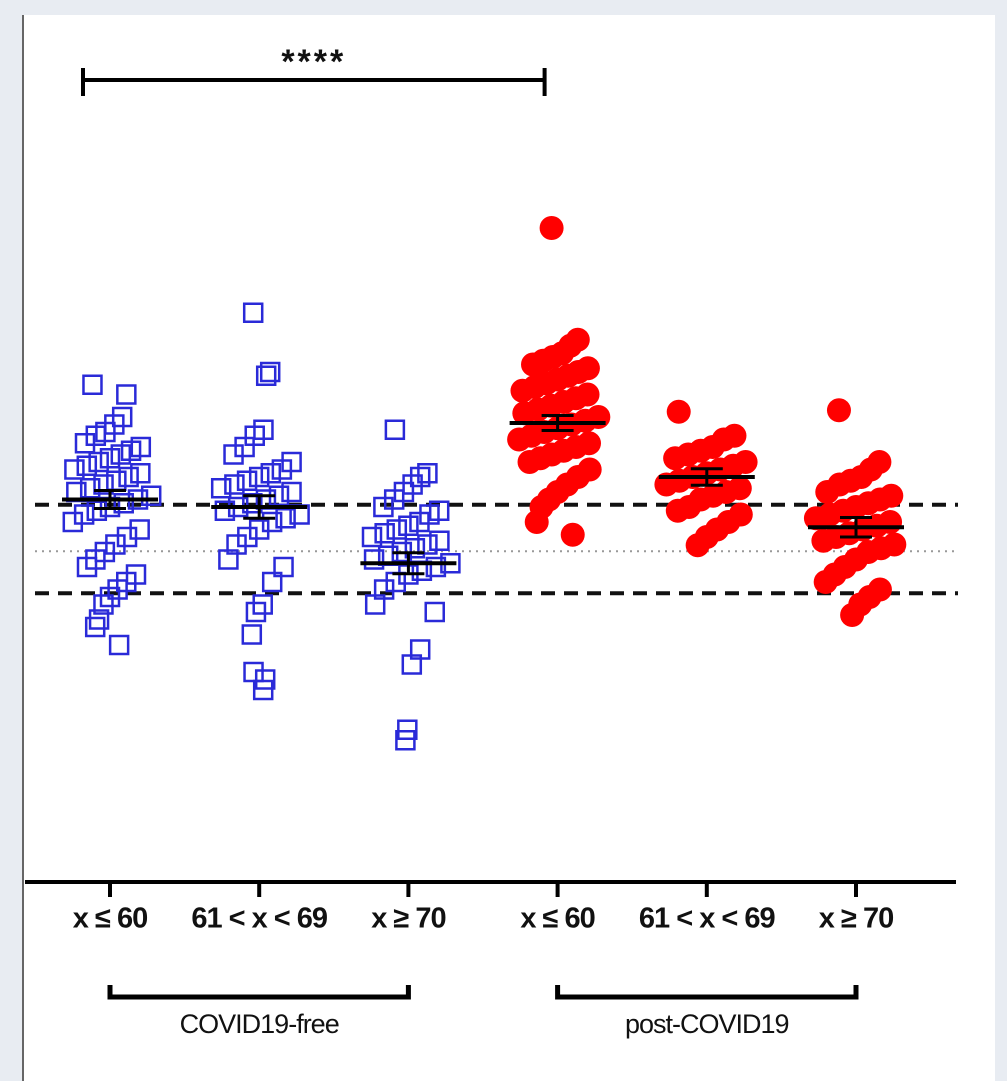 The width and height of the screenshot is (1007, 1081). I want to click on group-label: COVID19-free, so click(259, 1024).